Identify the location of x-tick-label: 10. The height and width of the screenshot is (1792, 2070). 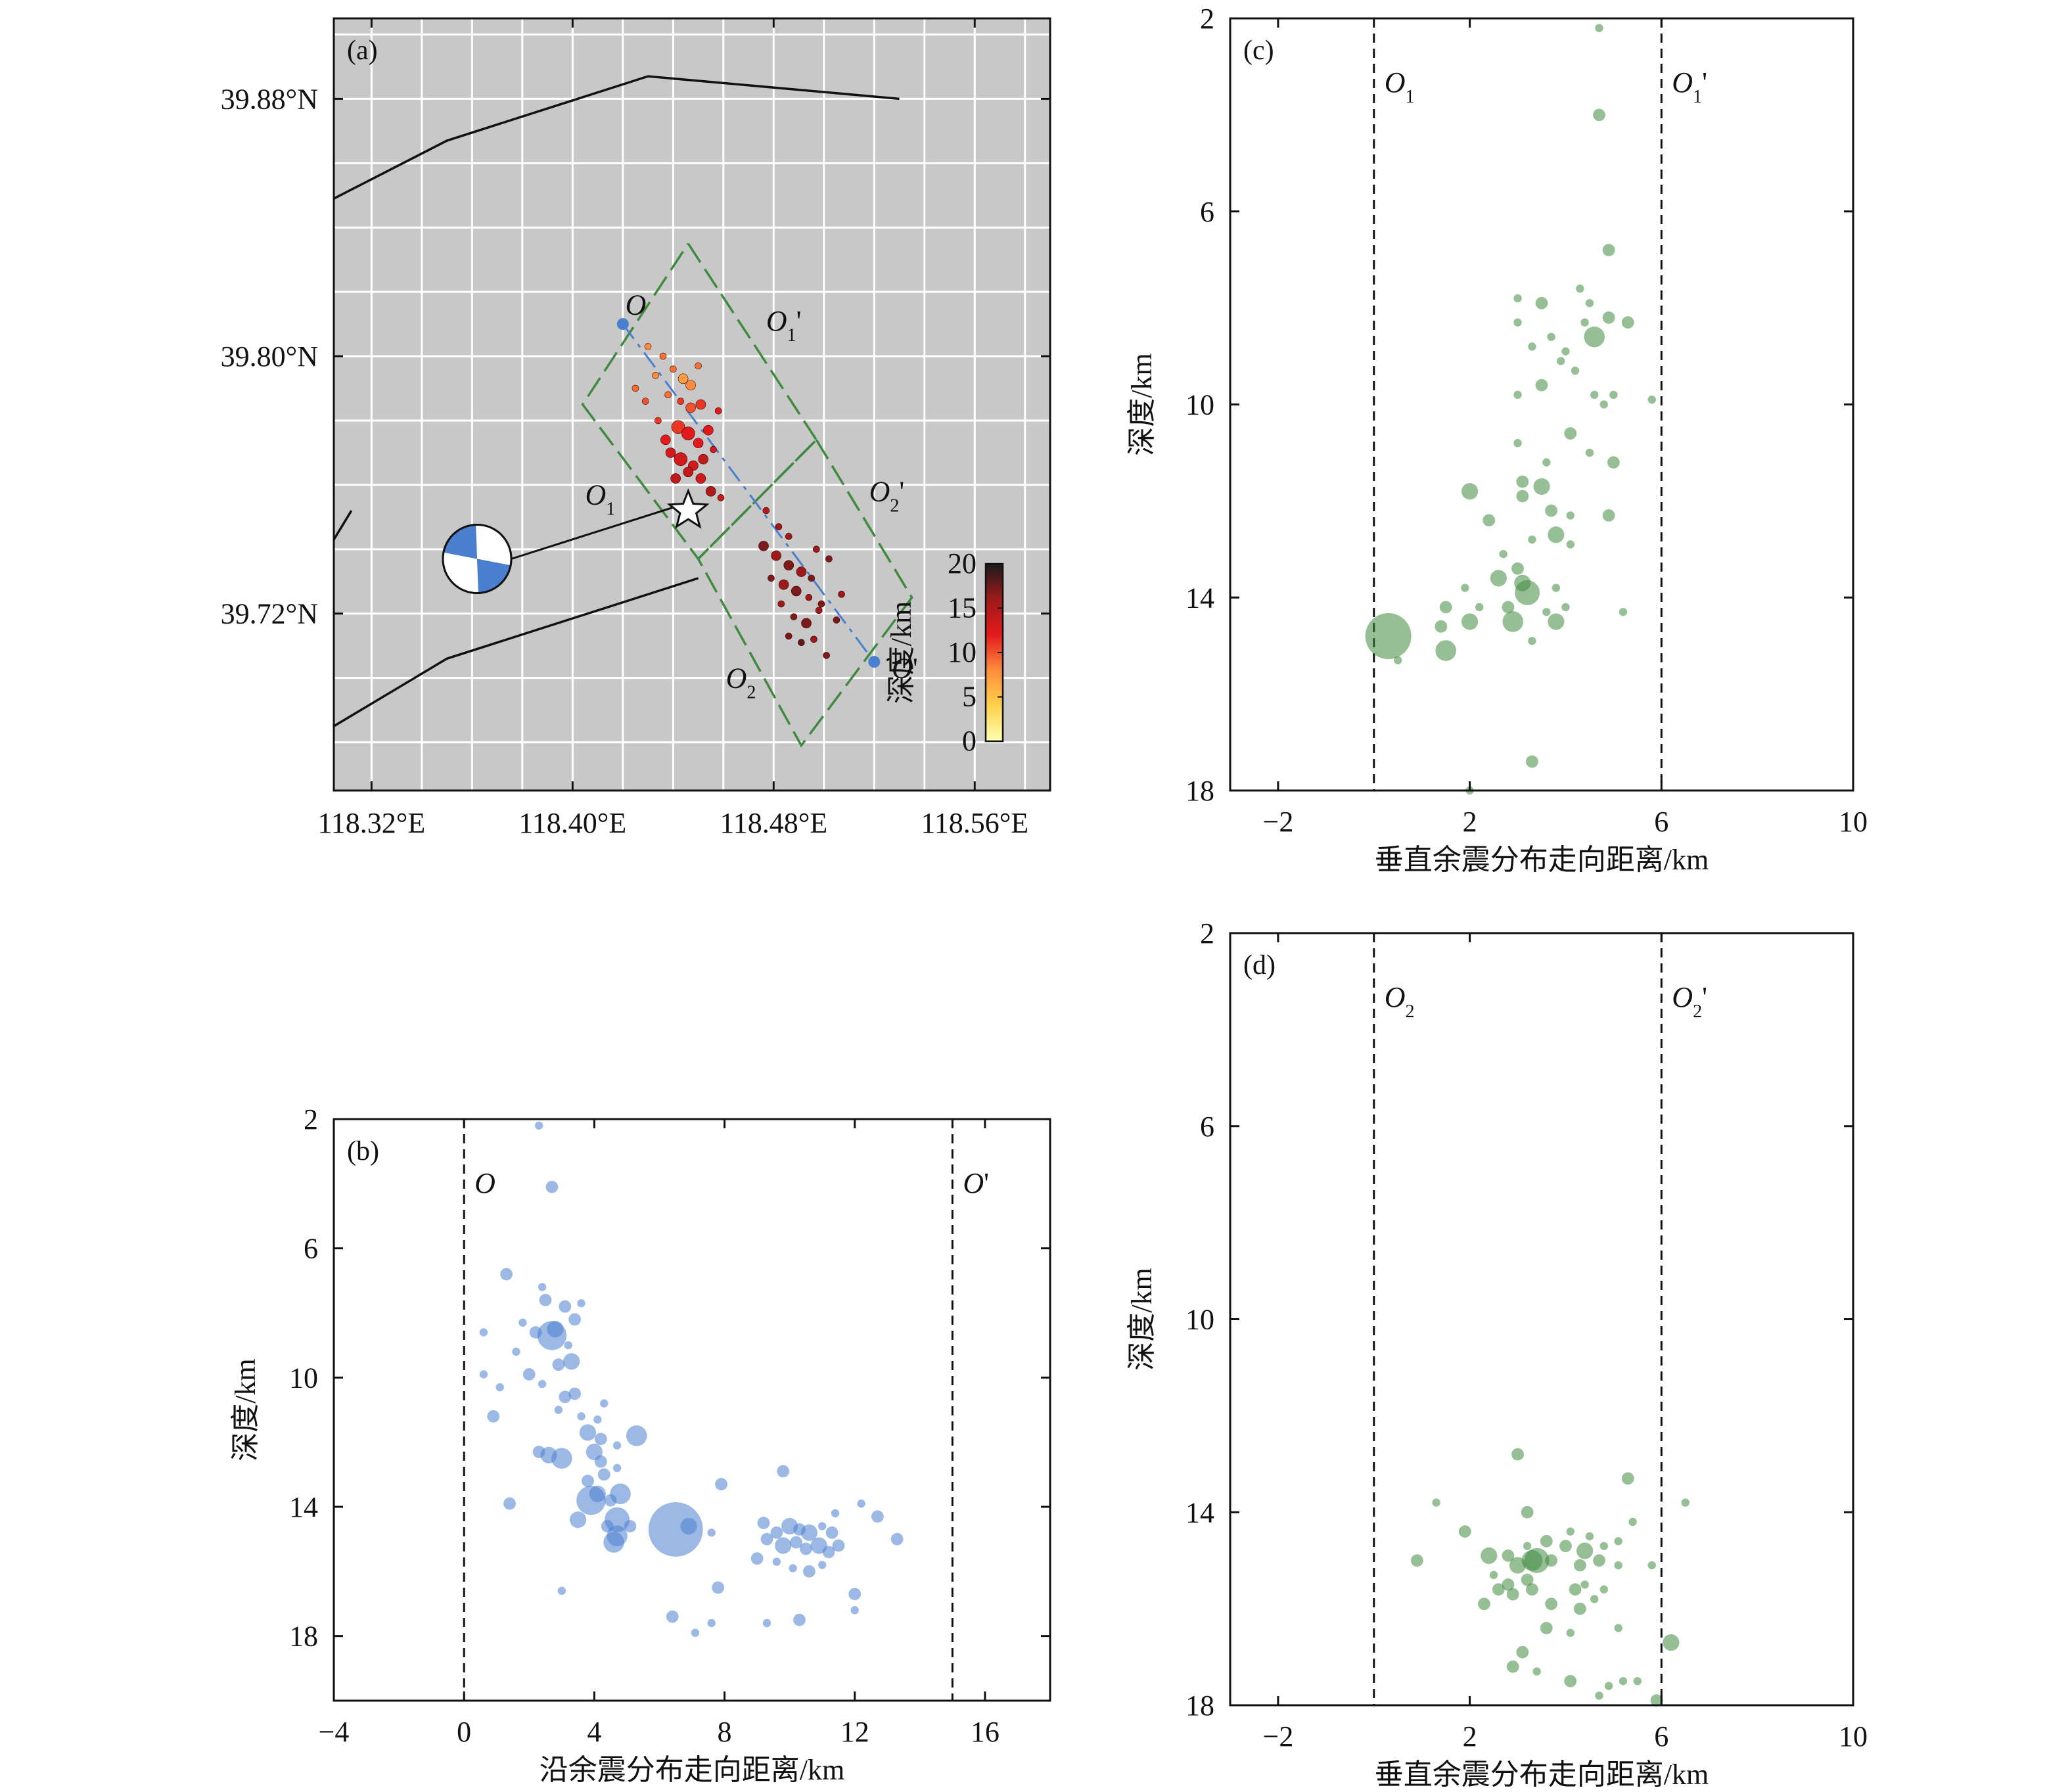
(1854, 1736).